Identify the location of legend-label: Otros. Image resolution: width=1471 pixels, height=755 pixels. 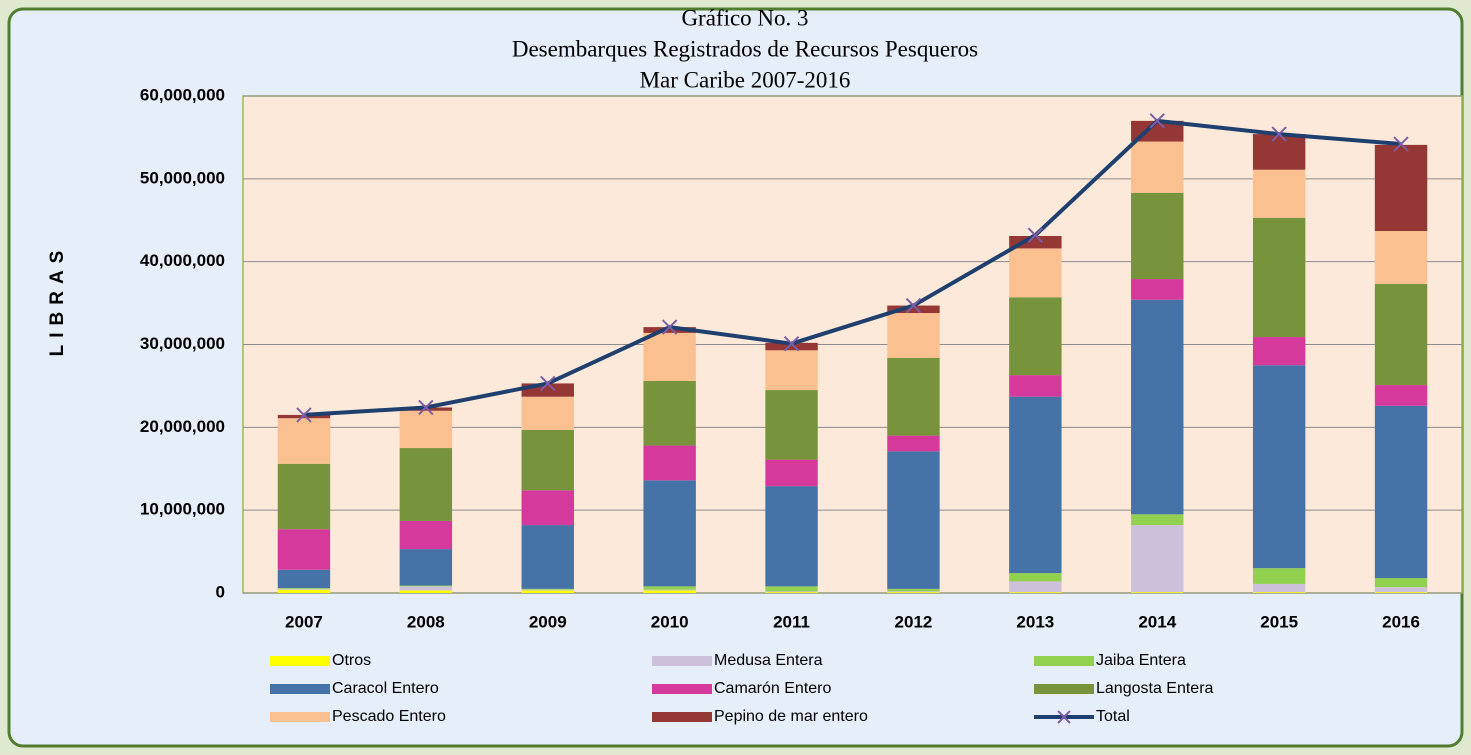
(351, 660).